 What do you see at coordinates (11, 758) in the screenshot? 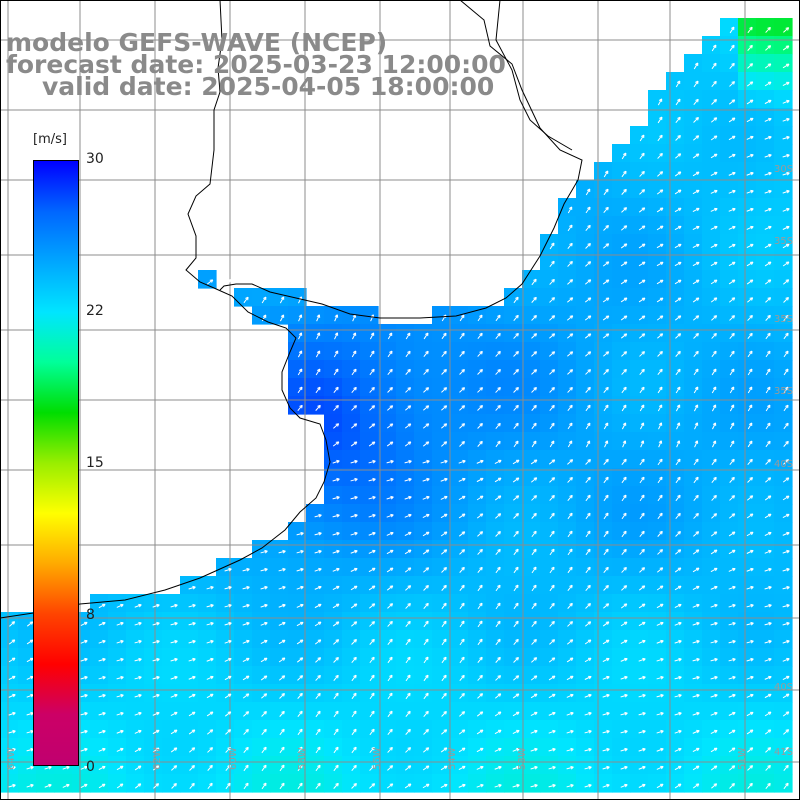
I see `longitude-label: 64W` at bounding box center [11, 758].